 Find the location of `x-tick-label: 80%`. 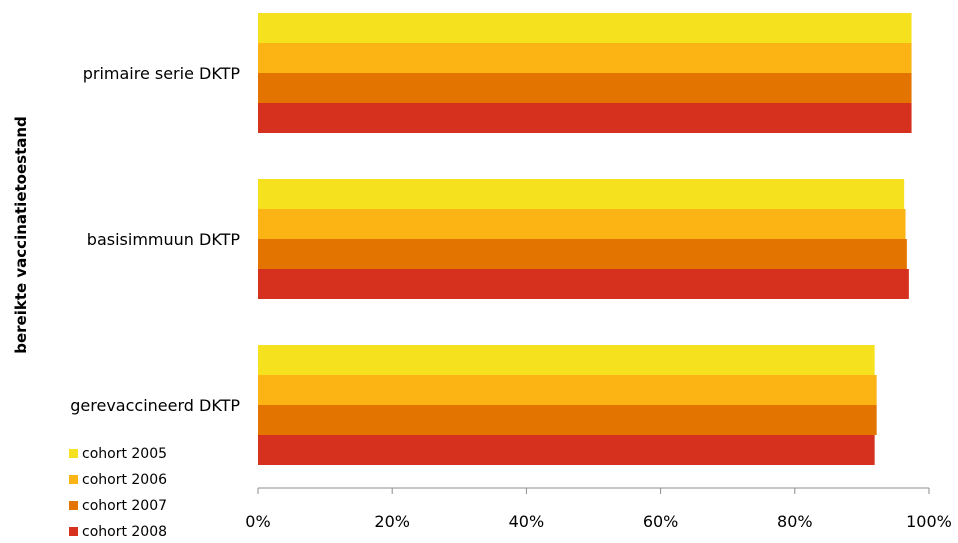

x-tick-label: 80% is located at coordinates (795, 521).